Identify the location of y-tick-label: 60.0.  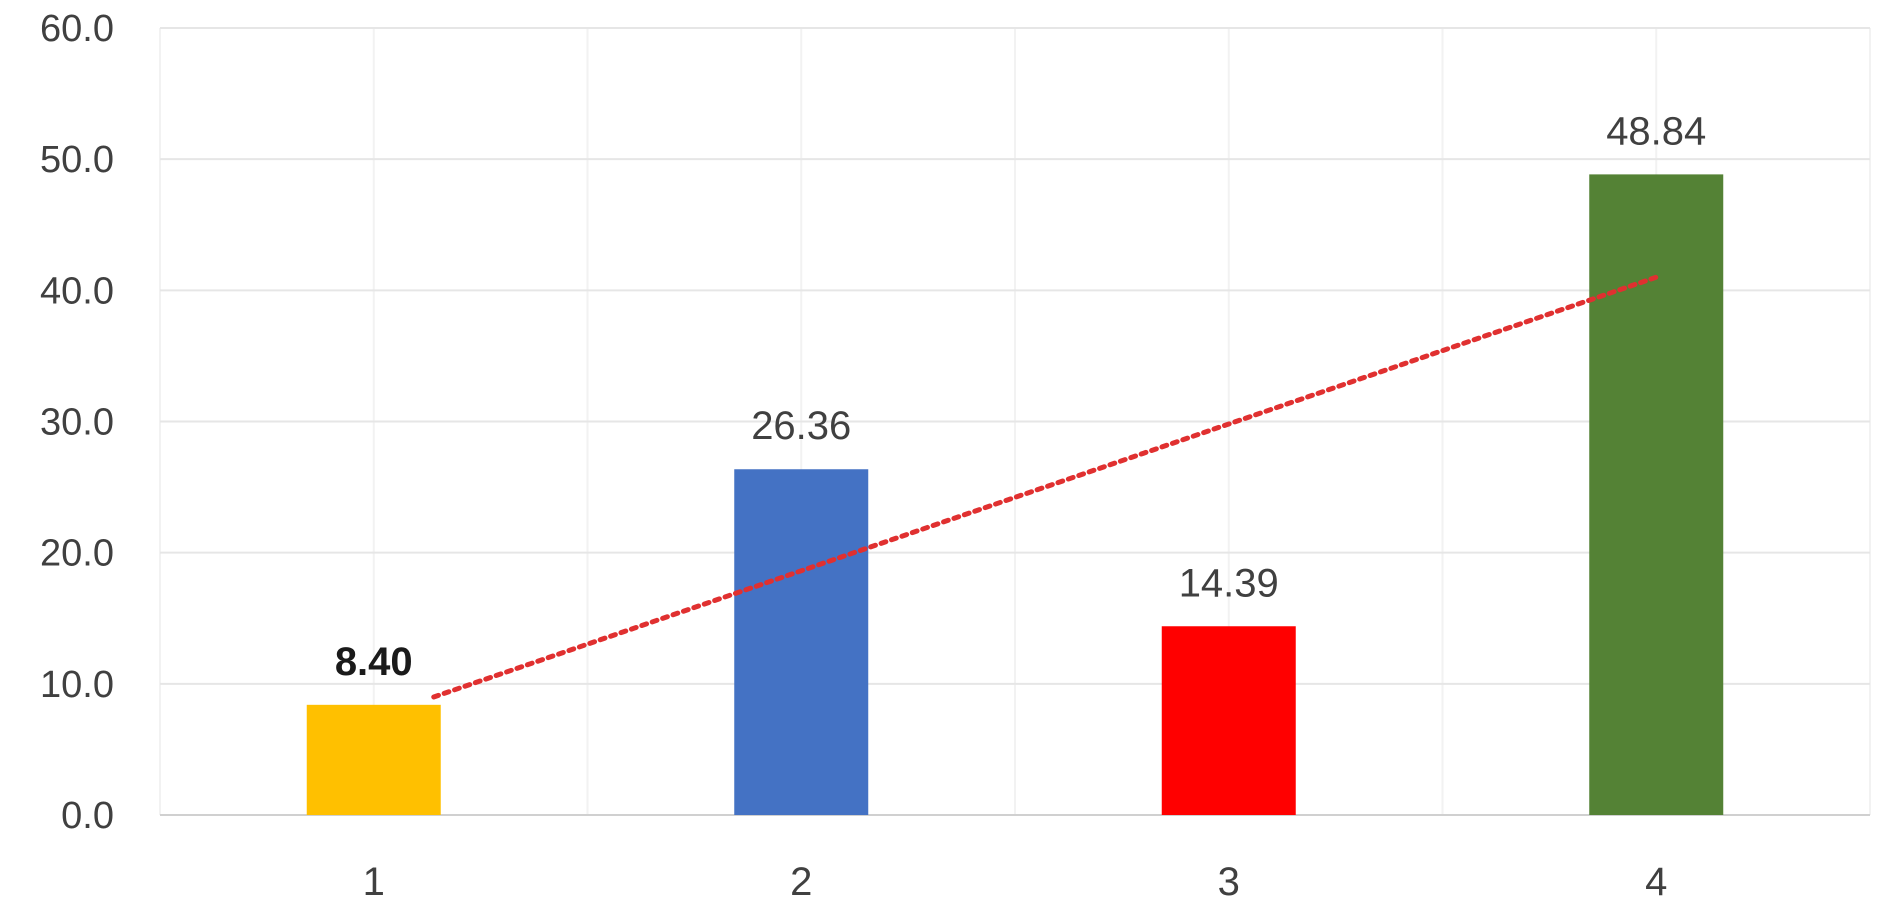
(77, 29).